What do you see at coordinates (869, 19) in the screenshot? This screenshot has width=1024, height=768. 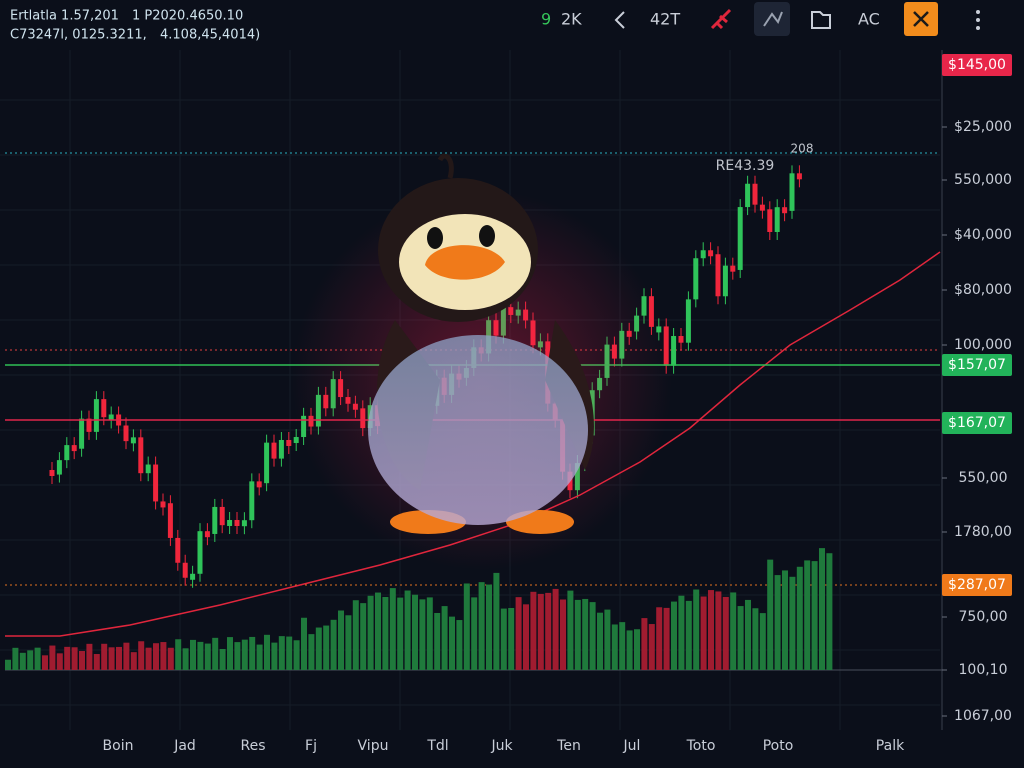 I see `mode: AC` at bounding box center [869, 19].